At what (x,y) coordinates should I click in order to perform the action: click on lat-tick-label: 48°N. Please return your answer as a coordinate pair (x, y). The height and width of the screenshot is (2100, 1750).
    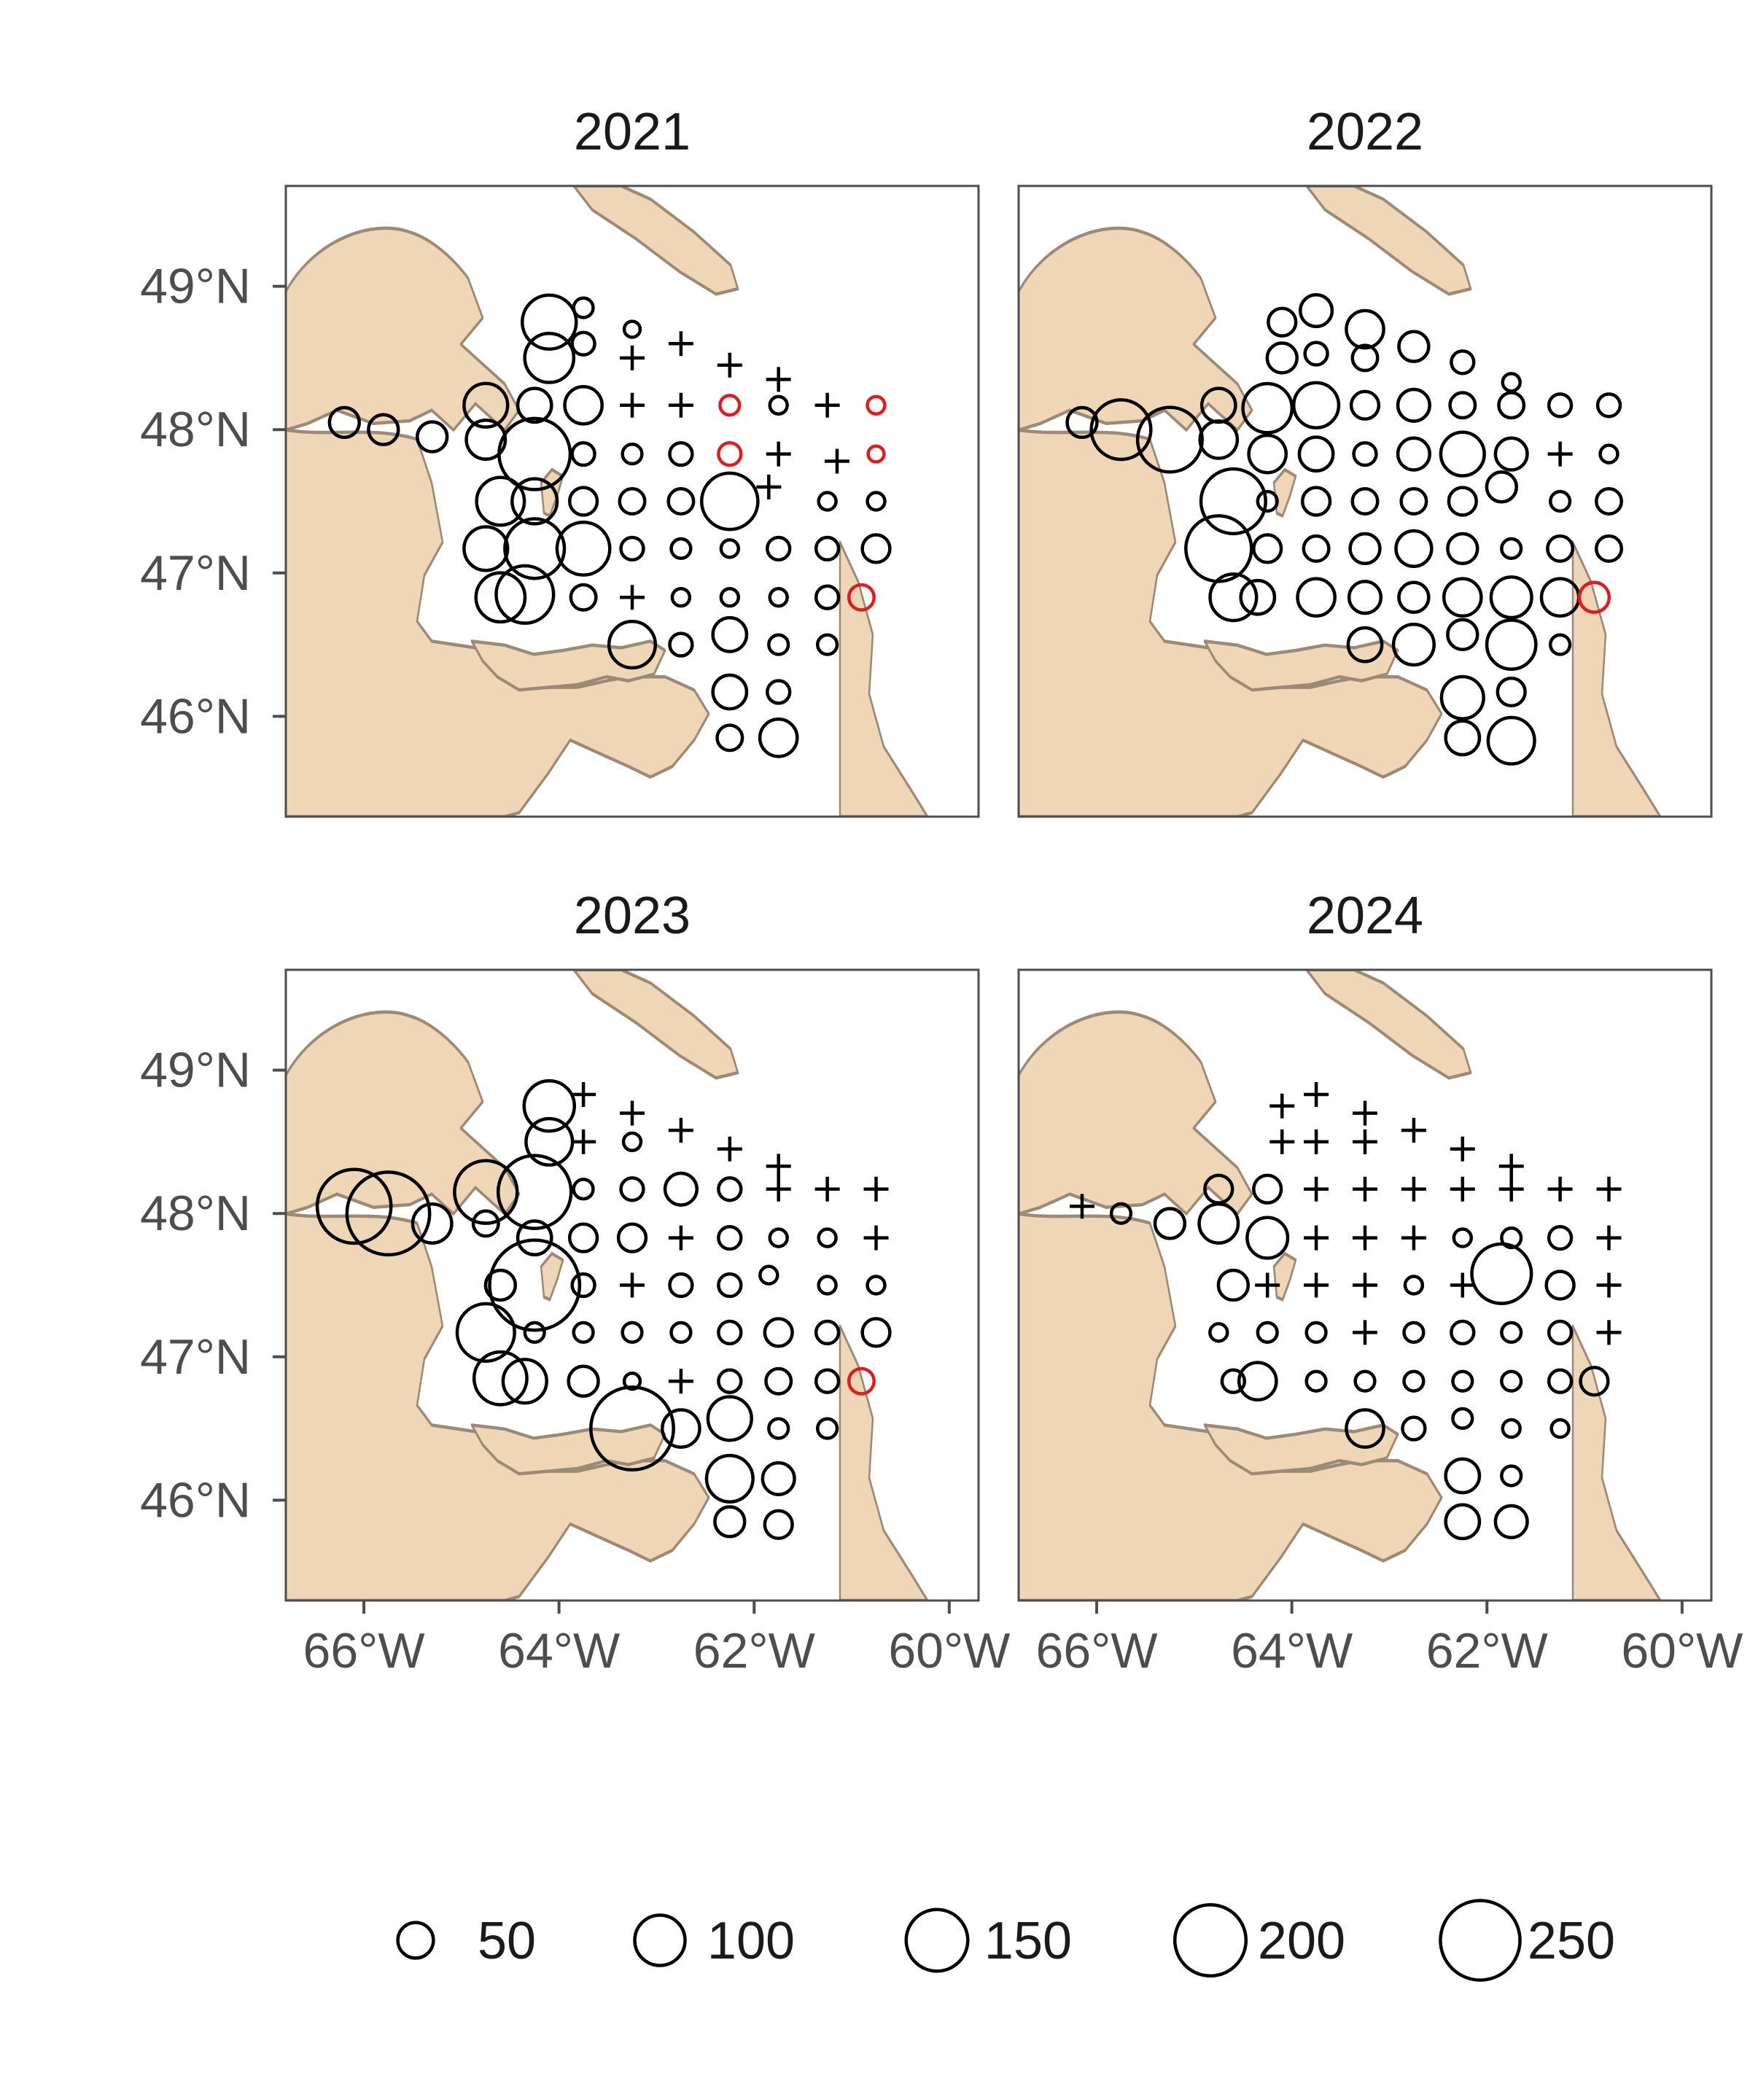
    Looking at the image, I should click on (195, 1213).